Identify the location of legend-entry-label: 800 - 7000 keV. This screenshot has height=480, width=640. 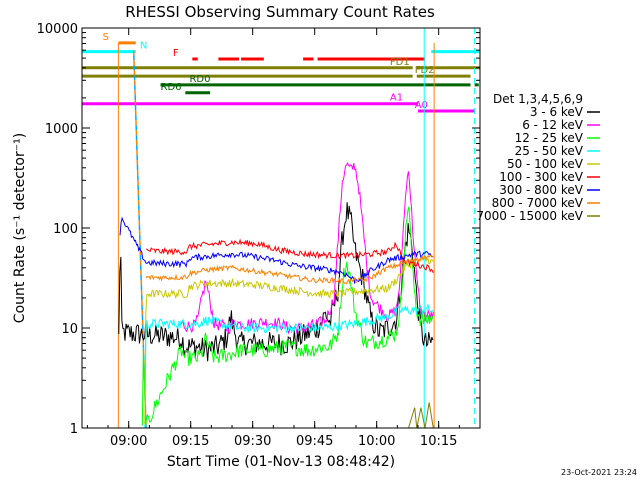
(538, 203).